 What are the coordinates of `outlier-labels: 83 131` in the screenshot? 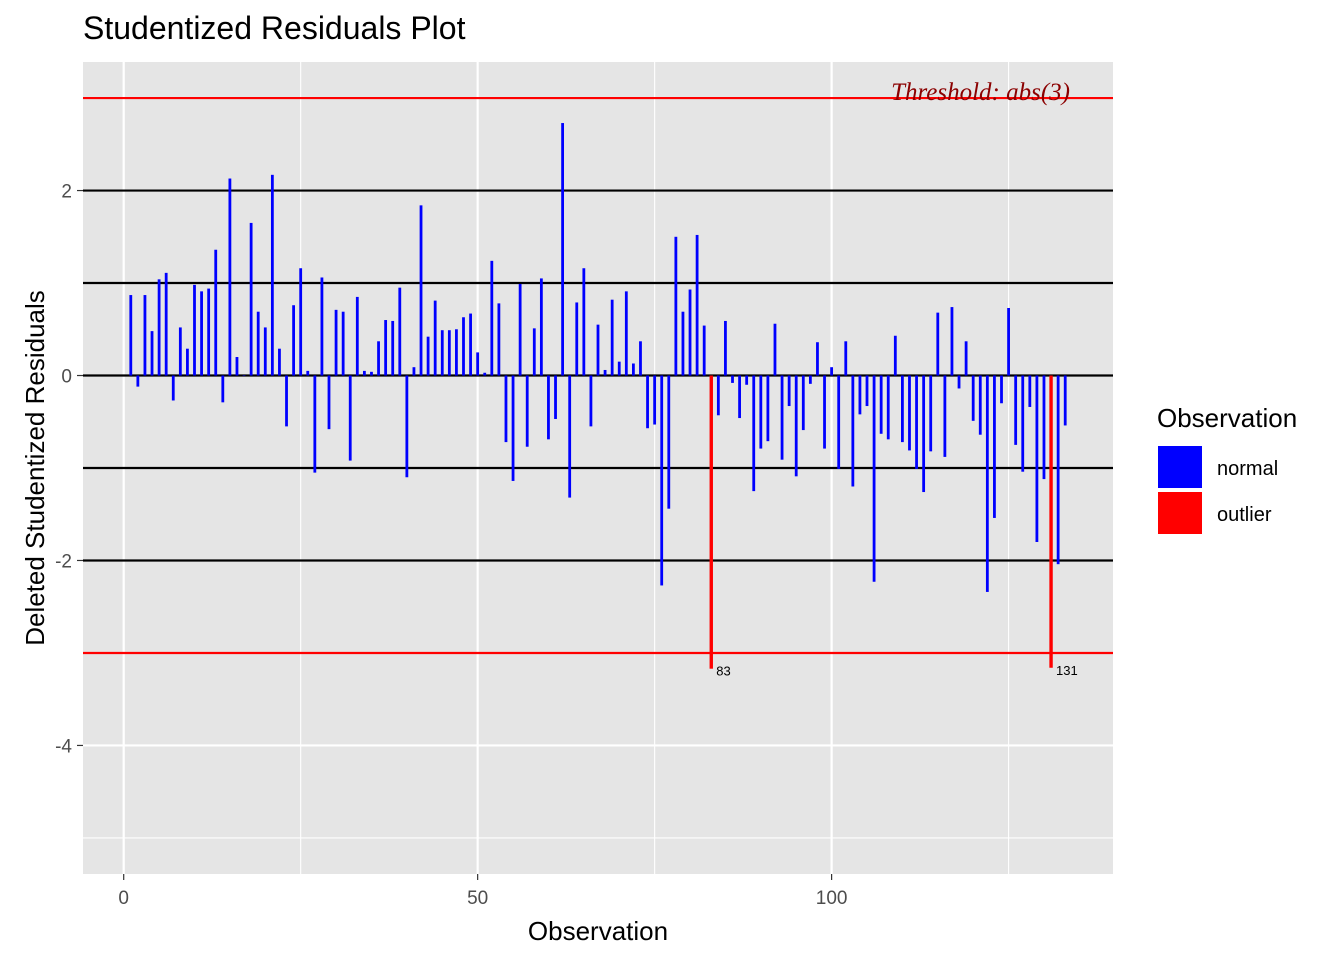 It's located at (896, 671).